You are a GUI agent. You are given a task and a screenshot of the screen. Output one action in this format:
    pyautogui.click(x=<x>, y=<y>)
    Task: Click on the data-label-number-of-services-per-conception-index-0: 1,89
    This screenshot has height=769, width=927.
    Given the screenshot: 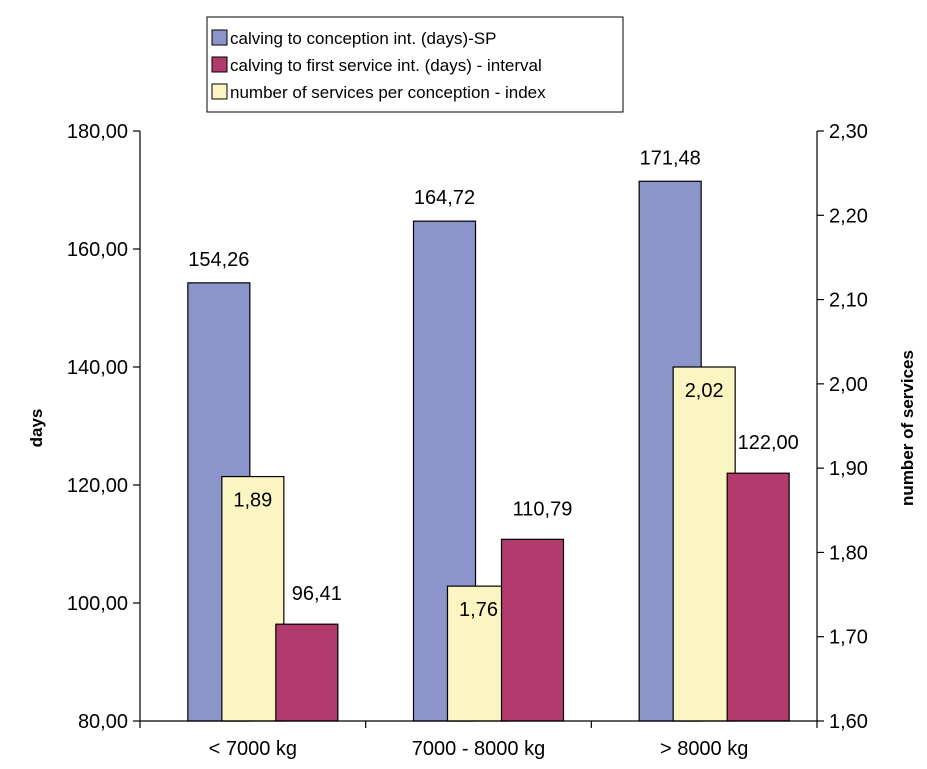 What is the action you would take?
    pyautogui.click(x=252, y=501)
    